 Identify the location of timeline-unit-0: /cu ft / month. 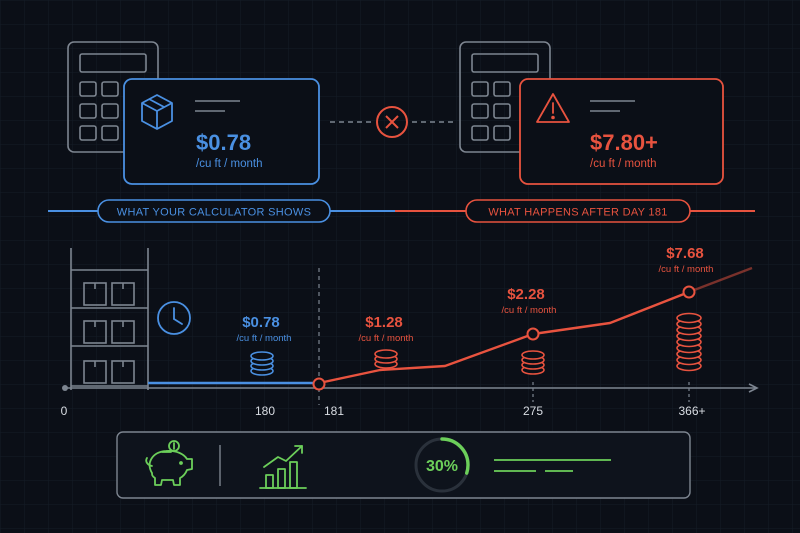
(264, 338).